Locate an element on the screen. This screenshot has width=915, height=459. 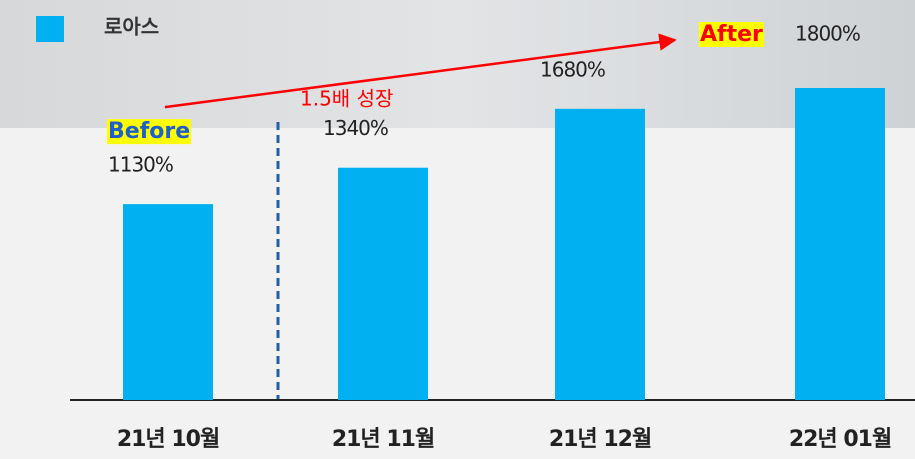
value-label: 1340% is located at coordinates (355, 128).